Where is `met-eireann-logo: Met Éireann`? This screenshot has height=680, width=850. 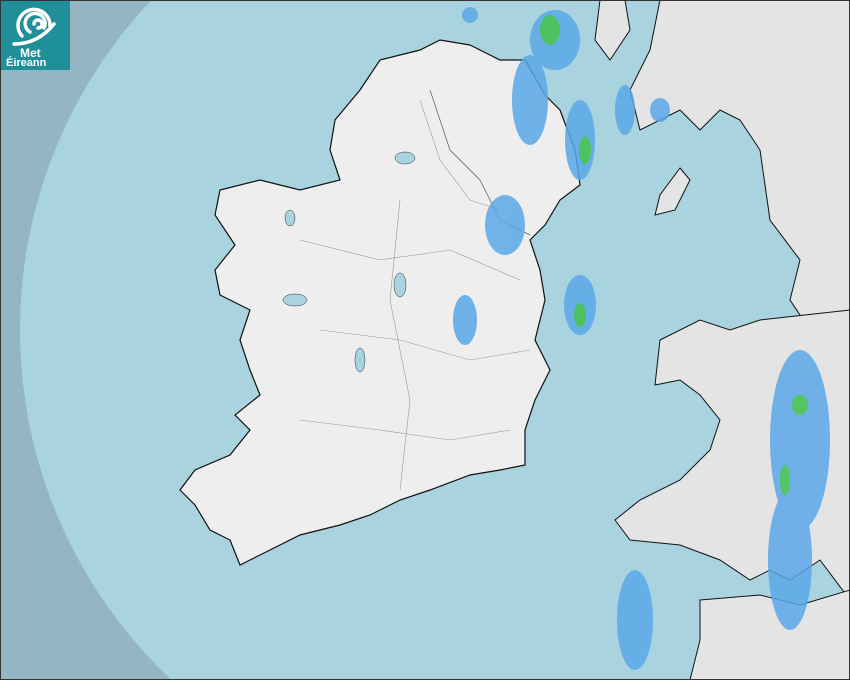
met-eireann-logo: Met Éireann is located at coordinates (35, 35).